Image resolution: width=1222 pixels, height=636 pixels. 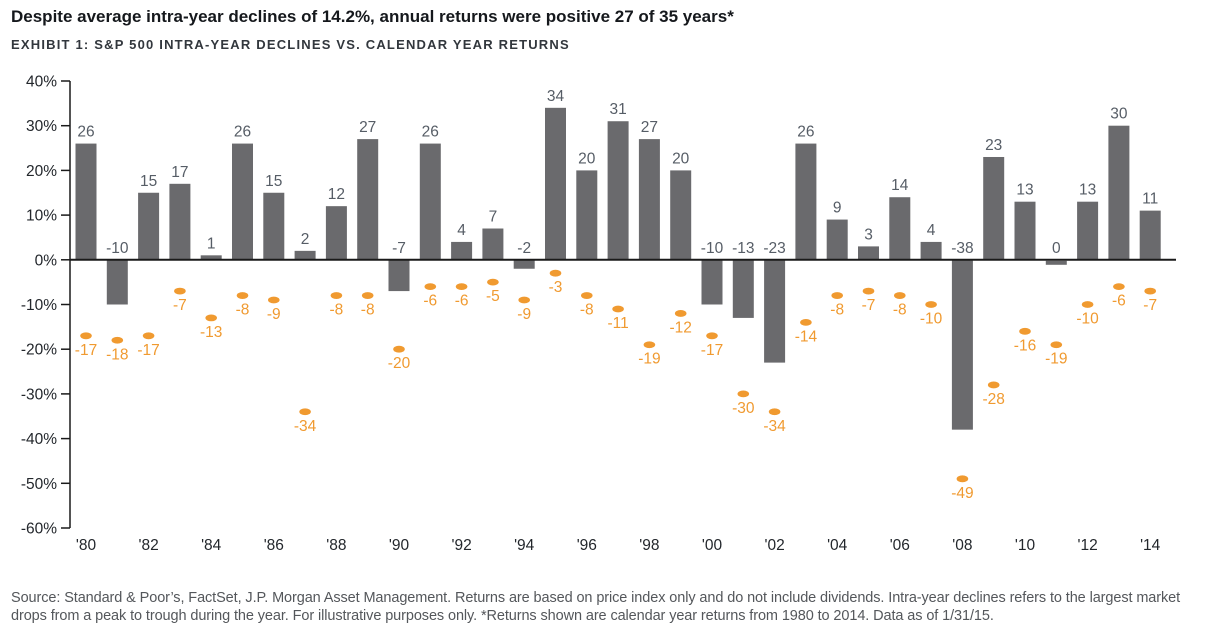 I want to click on x-tick-label: '86, so click(x=274, y=545).